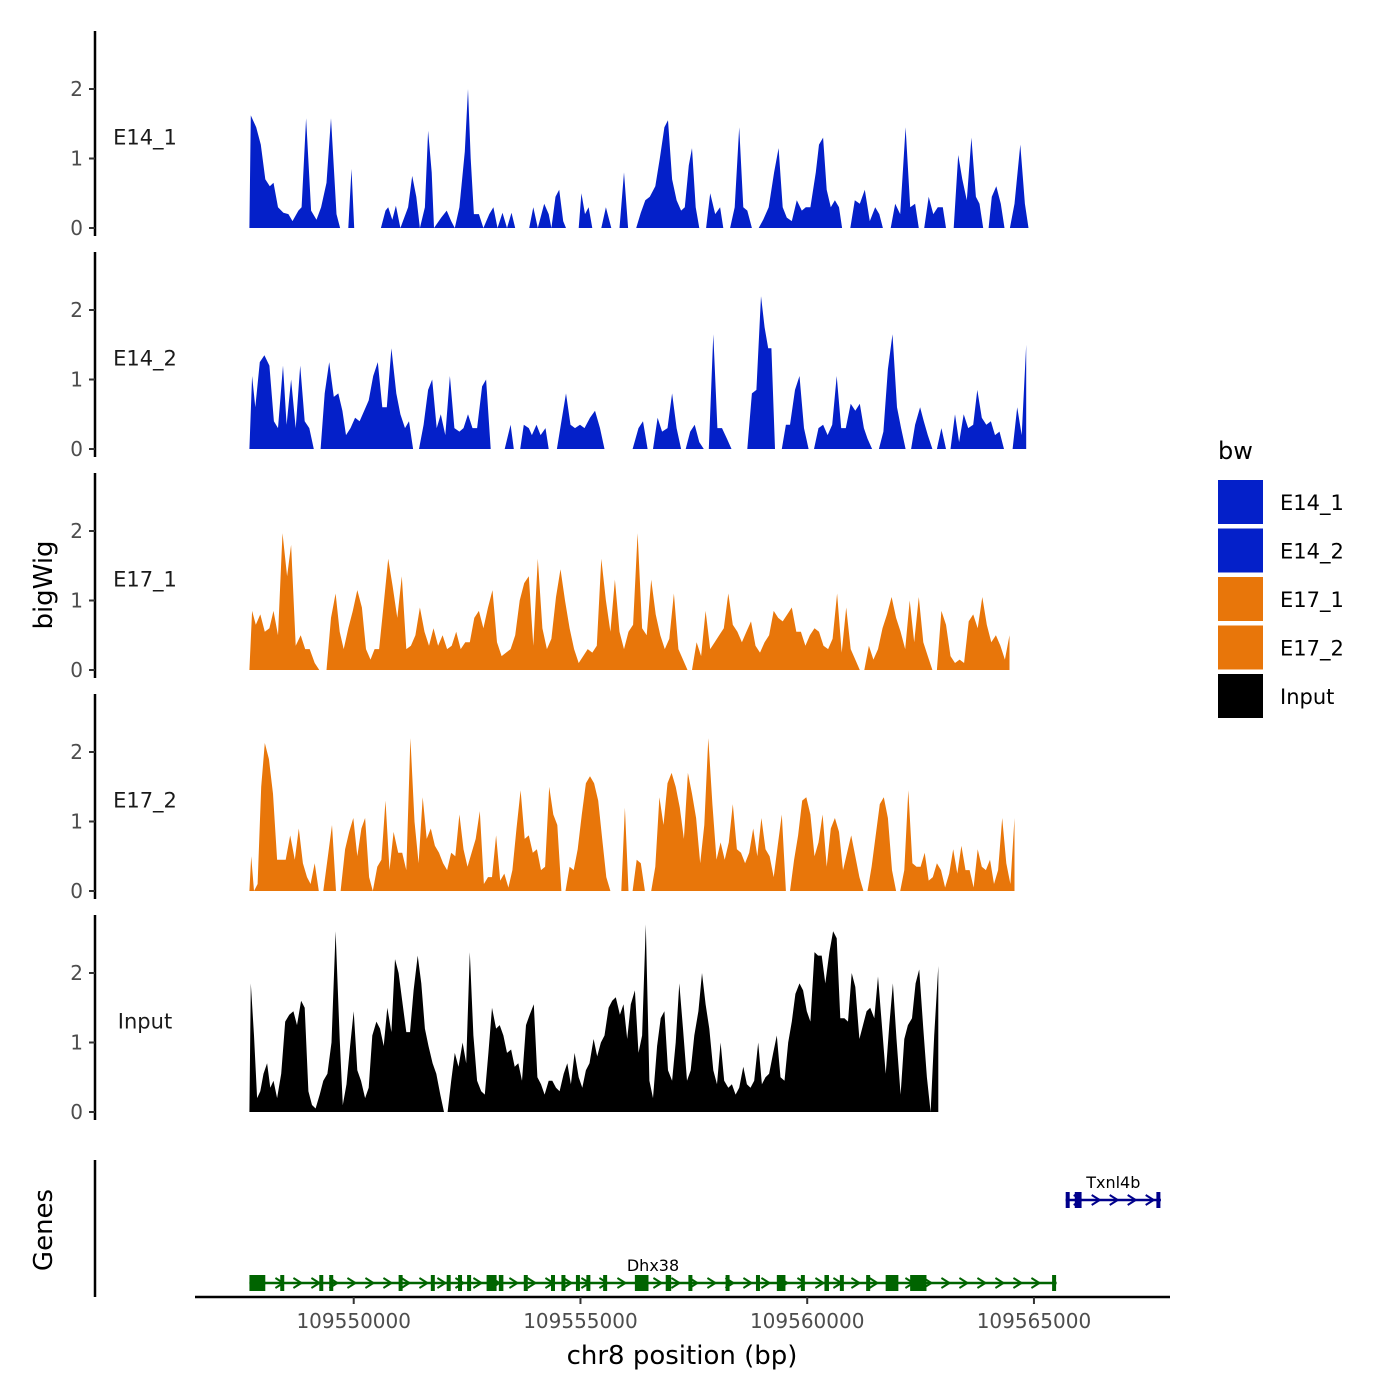 The image size is (1400, 1400). I want to click on track-e17-1: 0 1 2 E17_1, so click(540, 577).